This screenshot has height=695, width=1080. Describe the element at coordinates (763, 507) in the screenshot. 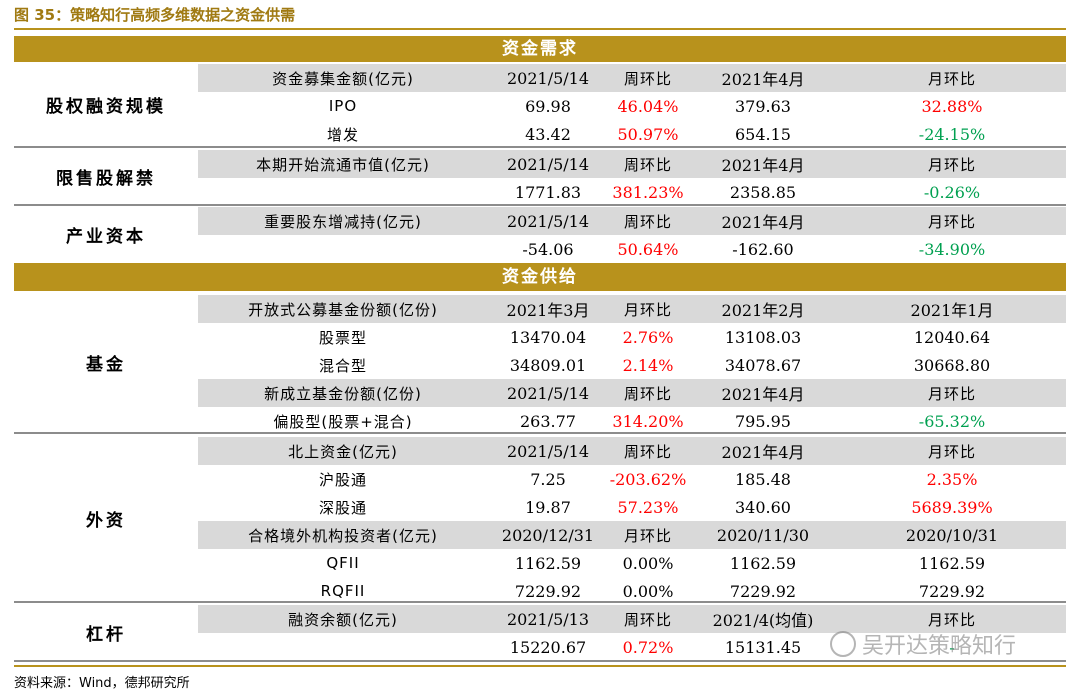

I see `table-cell: 340.60` at that location.